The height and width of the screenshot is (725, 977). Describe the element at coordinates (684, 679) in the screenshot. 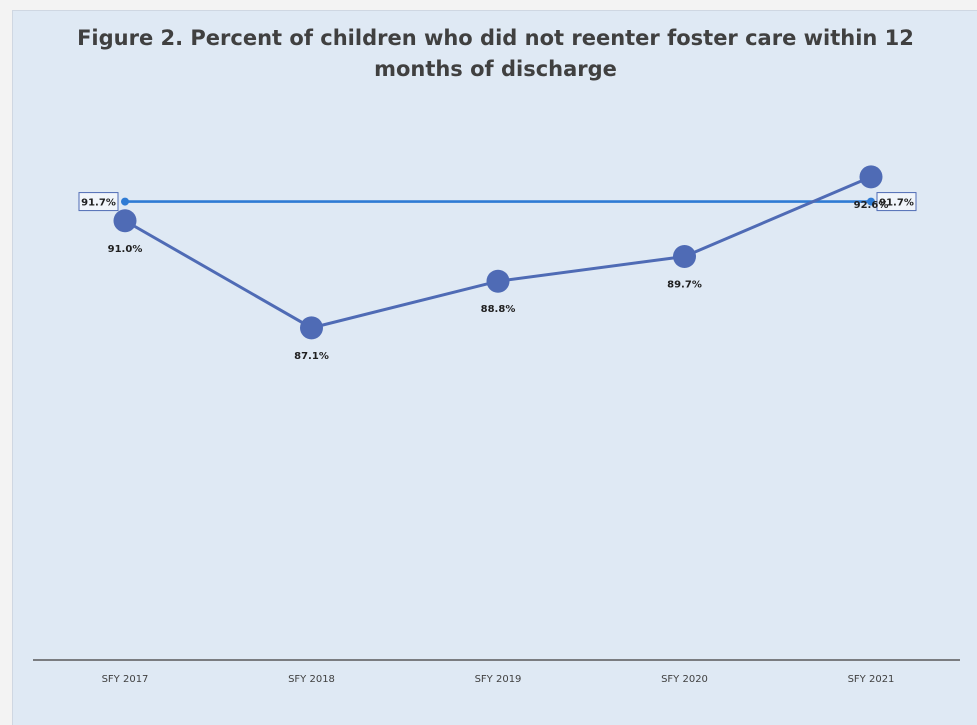

I see `x-tick-label: SFY 2020` at that location.